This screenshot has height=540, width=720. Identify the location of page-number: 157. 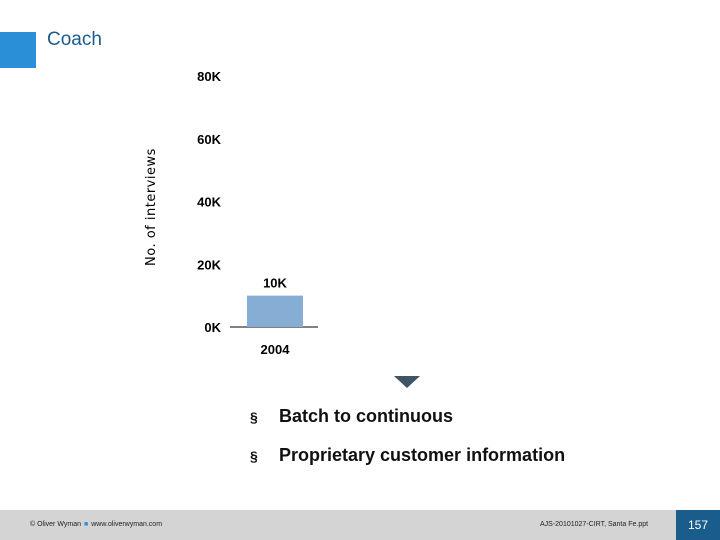
(698, 525).